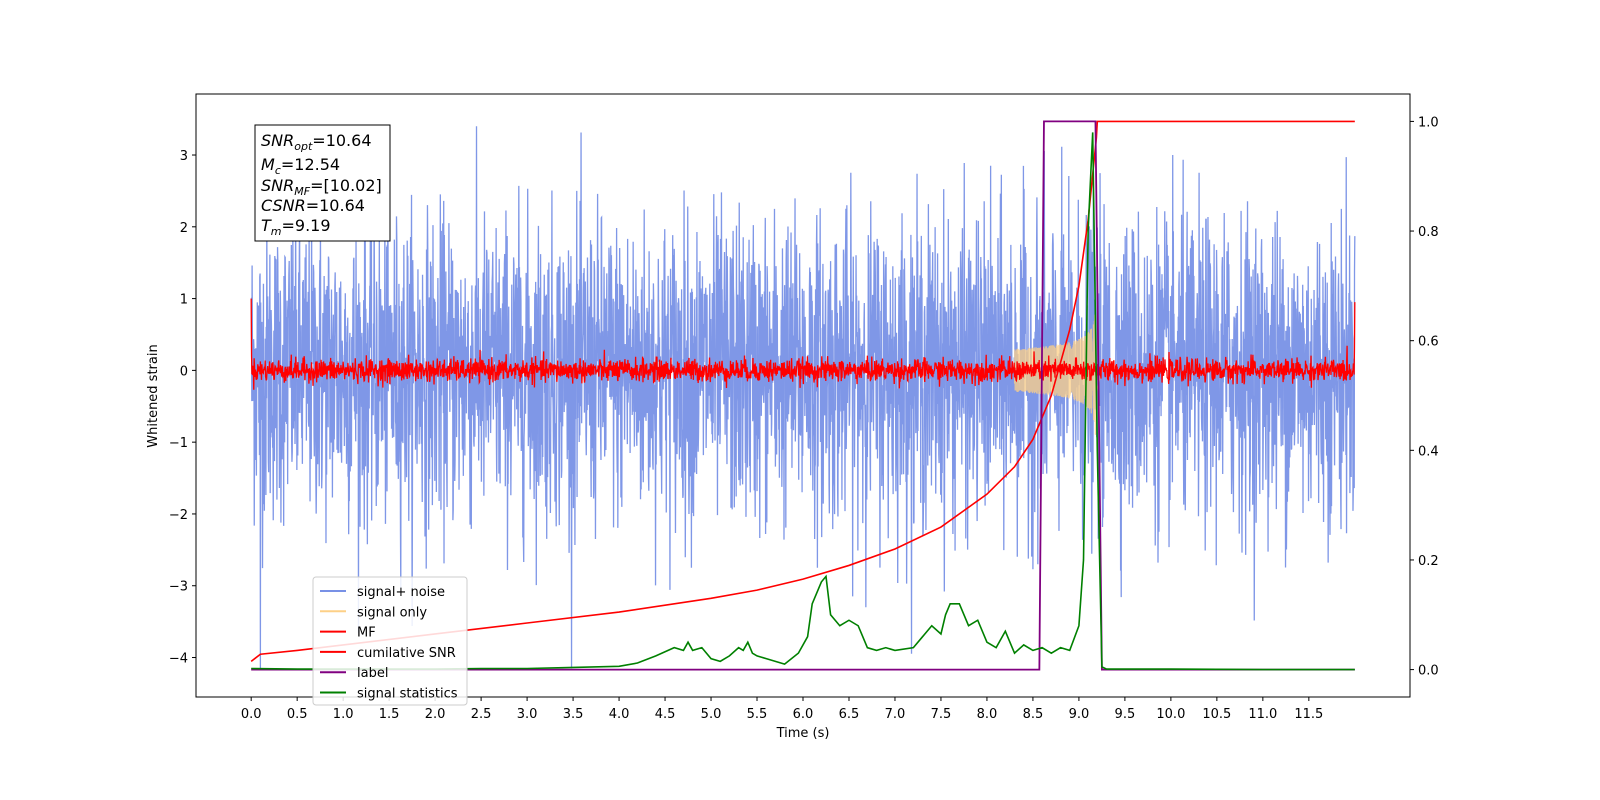 The image size is (1600, 800). I want to click on x-axis-label: Time (s), so click(803, 733).